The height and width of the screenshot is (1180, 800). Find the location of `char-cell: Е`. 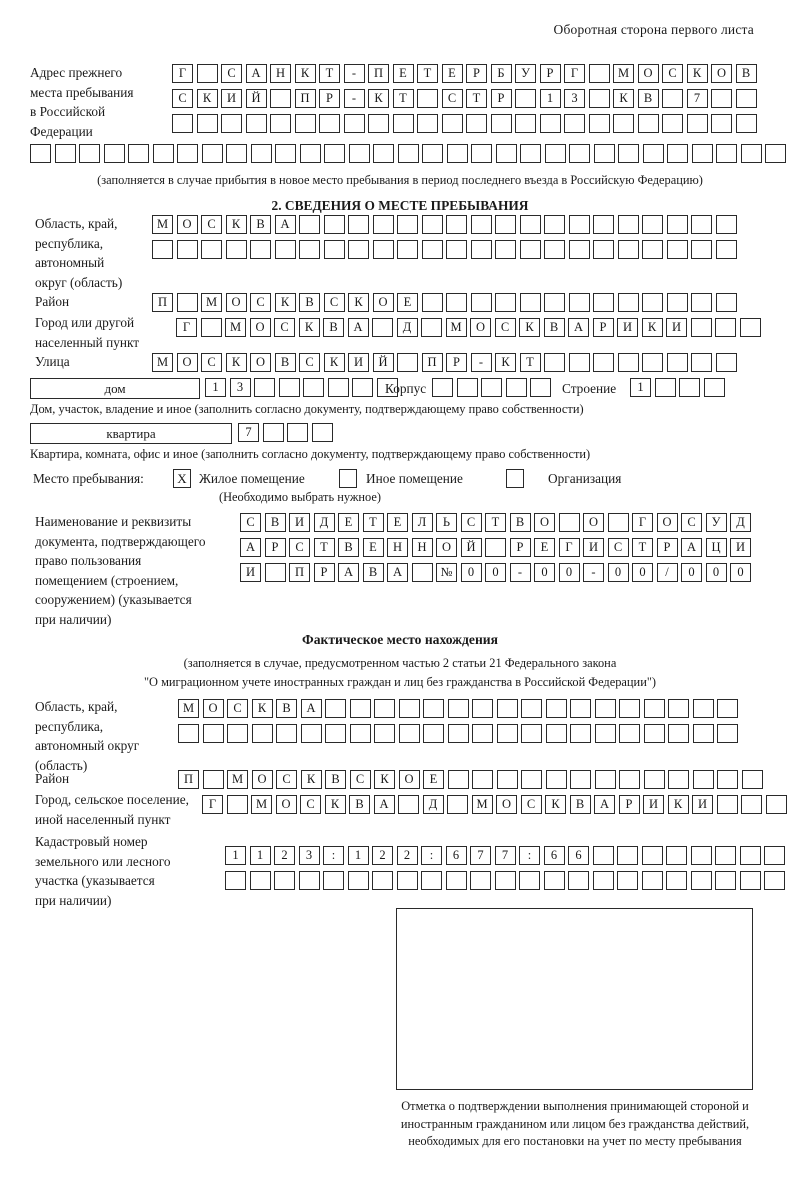

char-cell: Е is located at coordinates (544, 547).